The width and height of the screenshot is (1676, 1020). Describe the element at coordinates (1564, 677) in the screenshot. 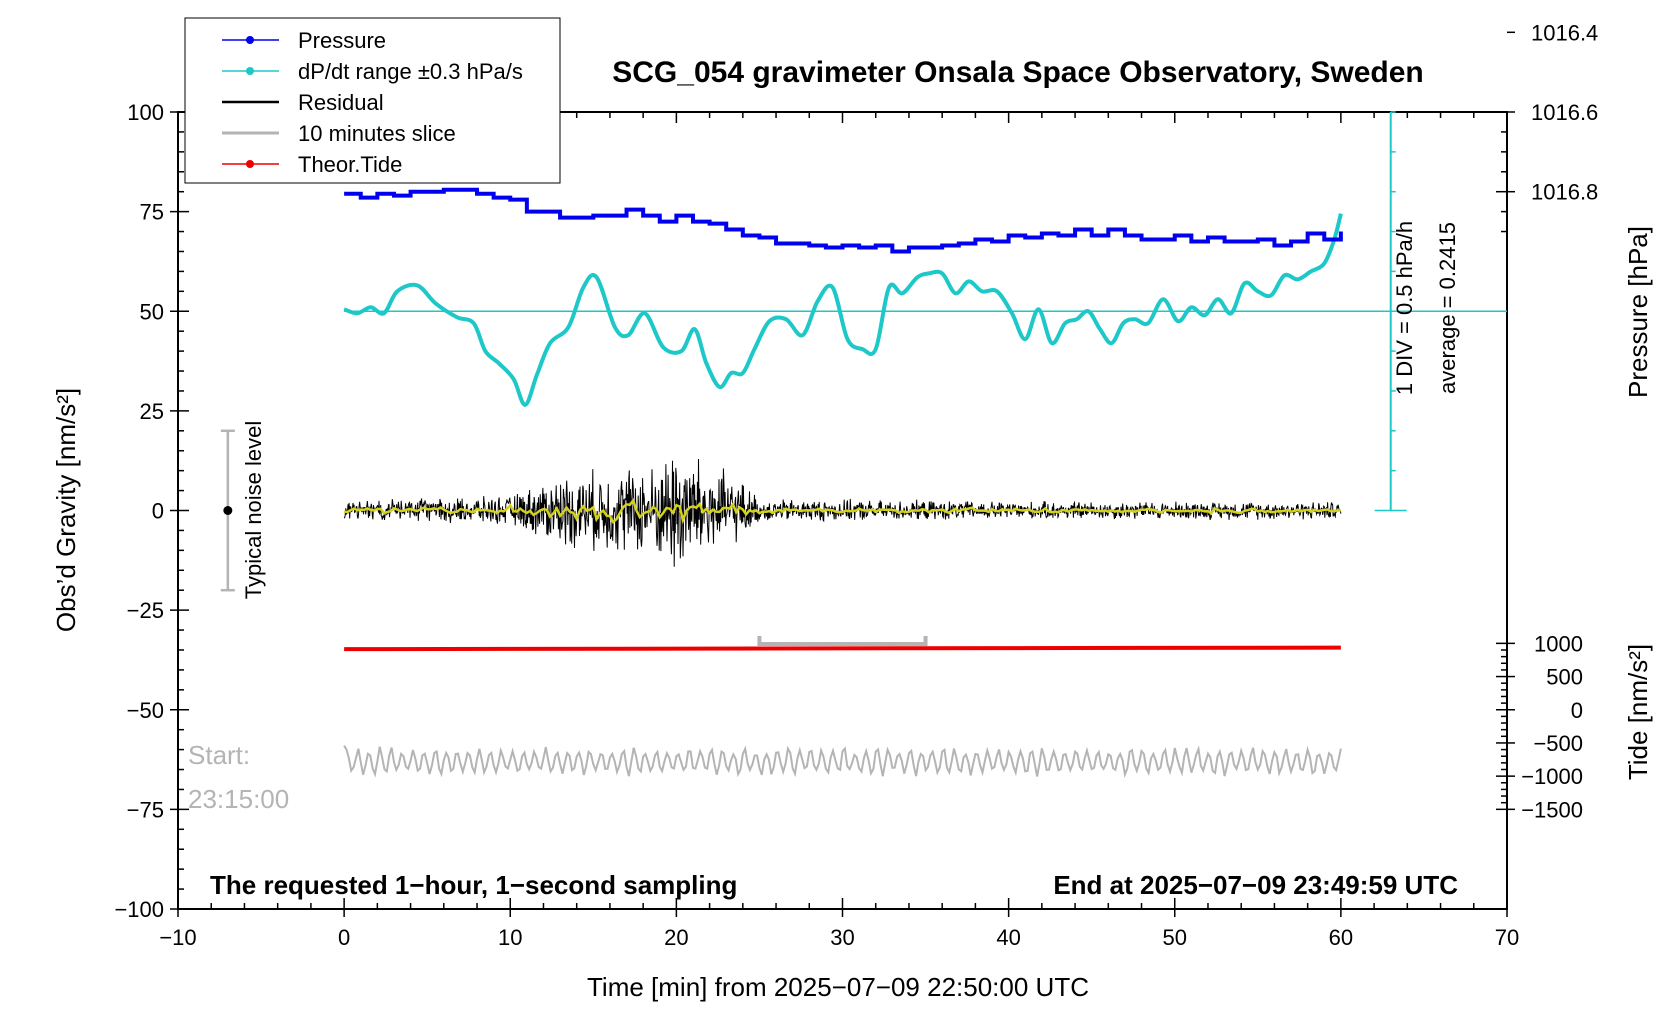

I see `tide-tick-label: 500` at that location.